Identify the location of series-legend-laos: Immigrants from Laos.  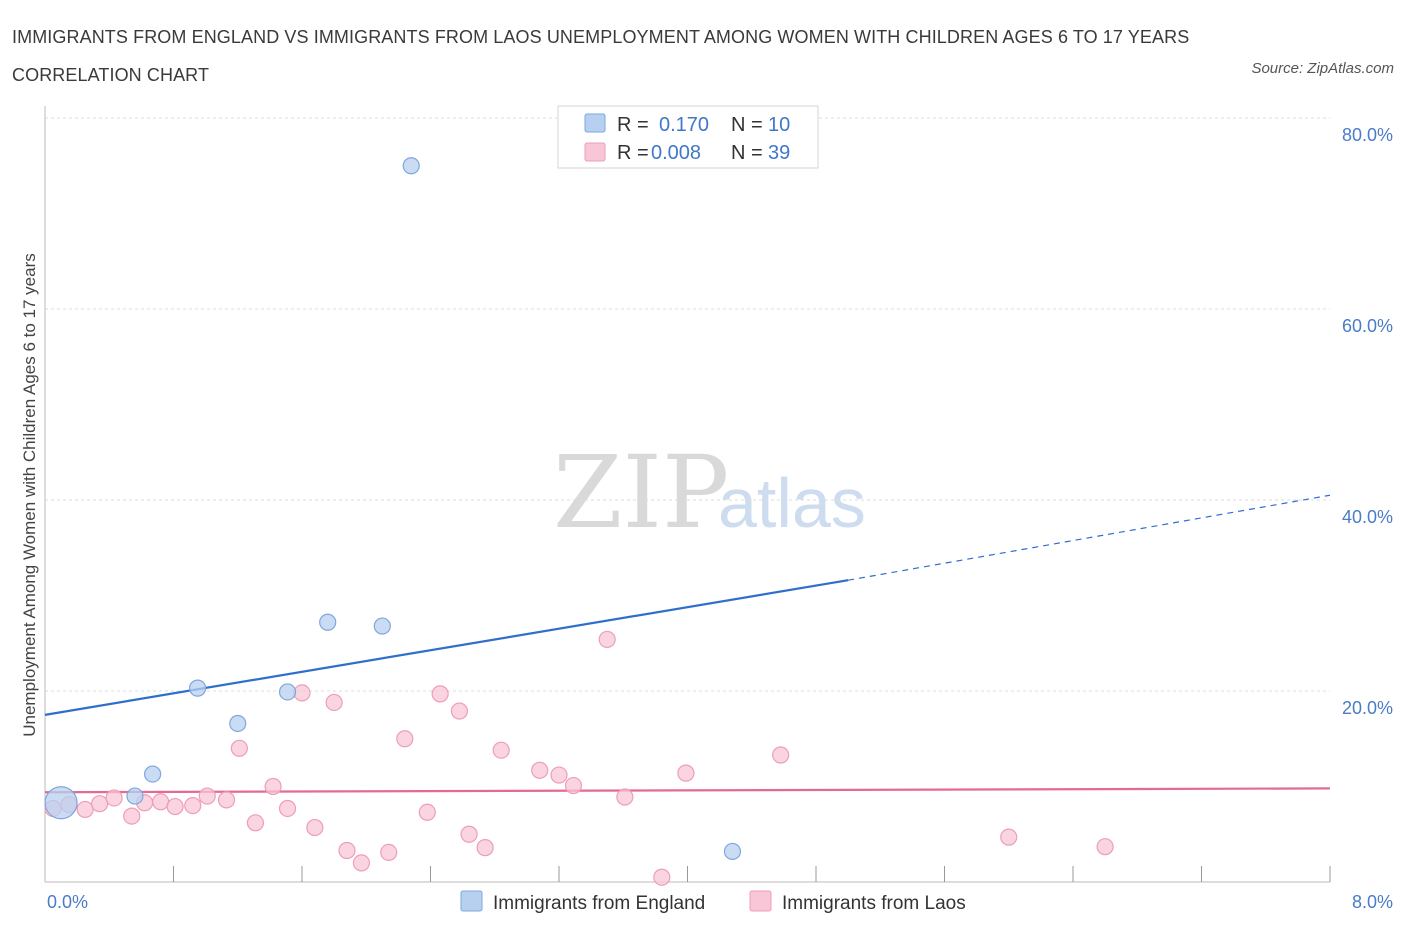
(874, 903).